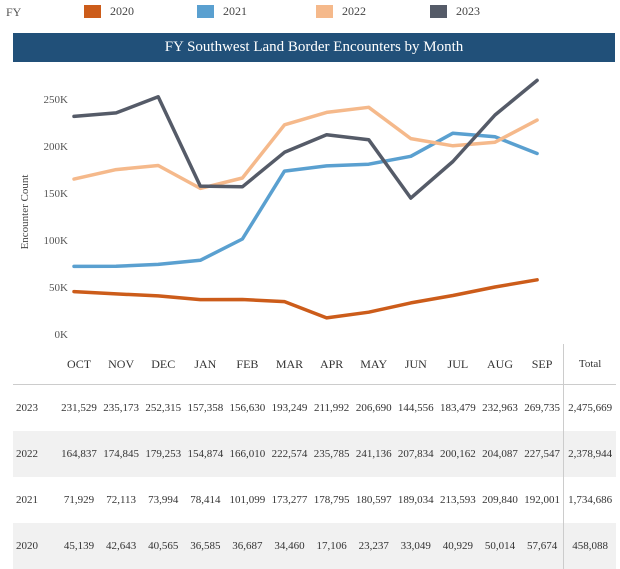  What do you see at coordinates (458, 500) in the screenshot?
I see `table-cell: 213,593` at bounding box center [458, 500].